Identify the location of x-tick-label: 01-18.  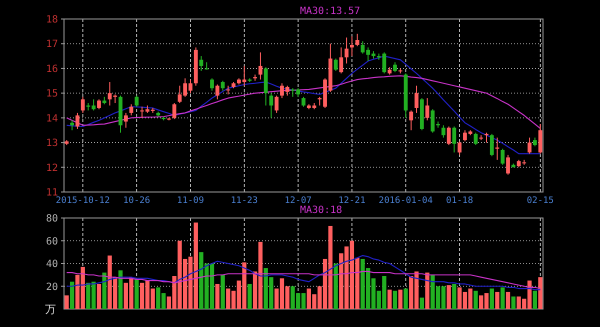
(460, 201).